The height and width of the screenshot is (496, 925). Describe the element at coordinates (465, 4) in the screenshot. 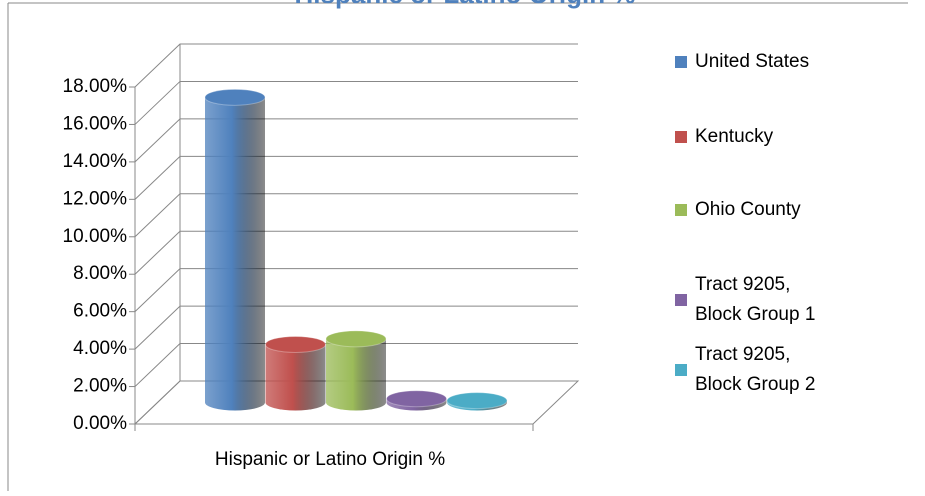

I see `chart-title: Hispanic or Latino Origin %` at that location.